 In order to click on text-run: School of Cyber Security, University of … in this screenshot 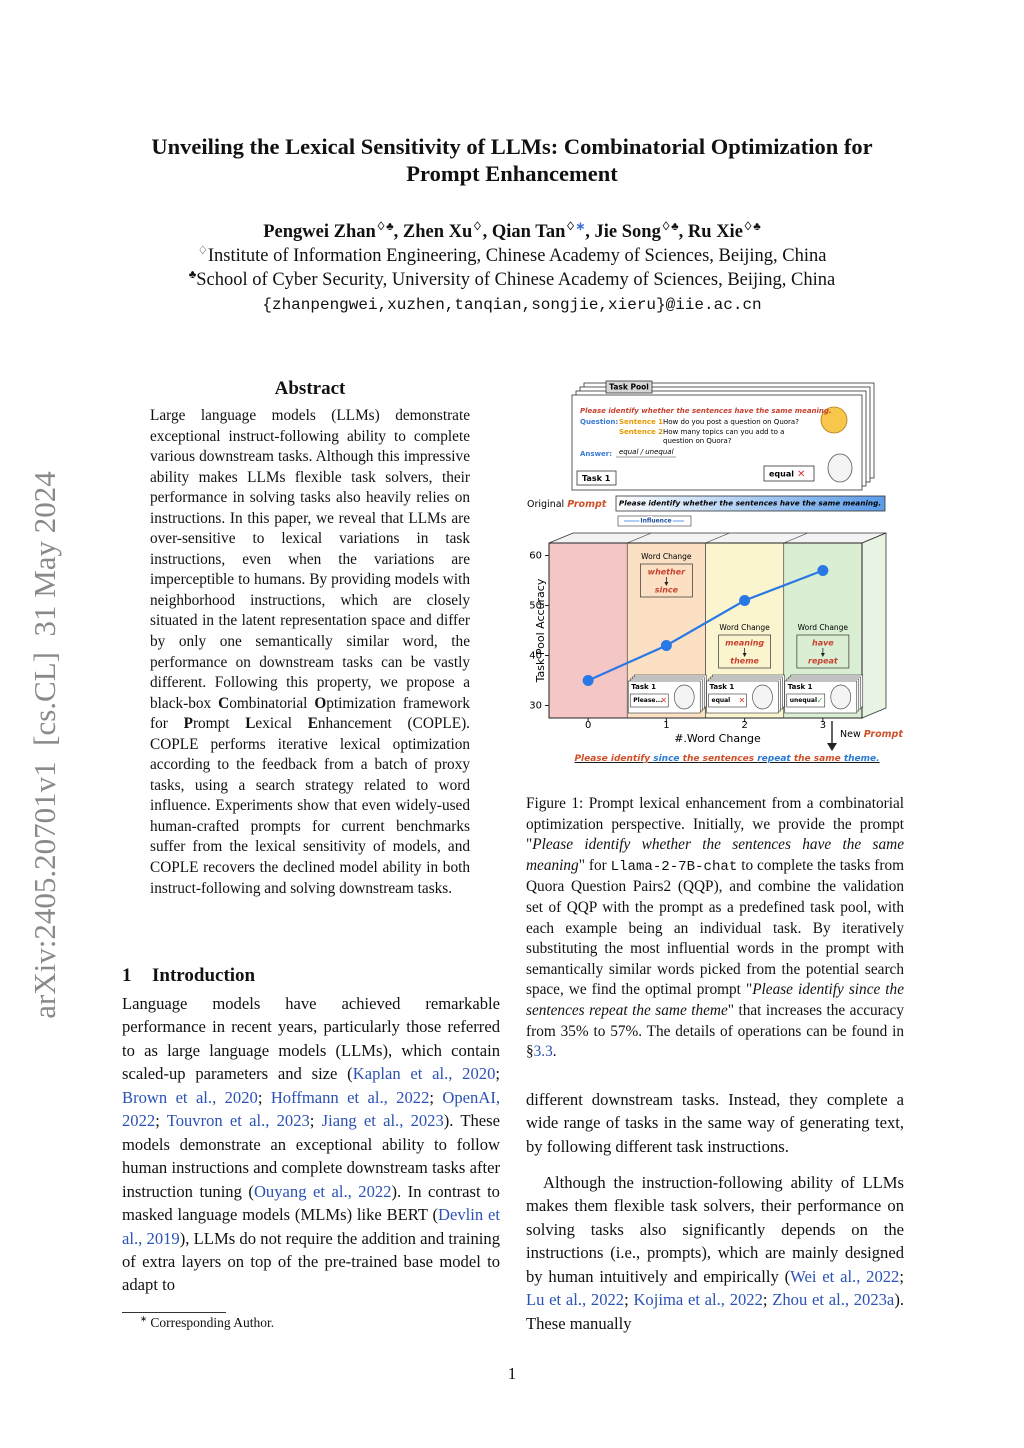, I will do `click(516, 280)`.